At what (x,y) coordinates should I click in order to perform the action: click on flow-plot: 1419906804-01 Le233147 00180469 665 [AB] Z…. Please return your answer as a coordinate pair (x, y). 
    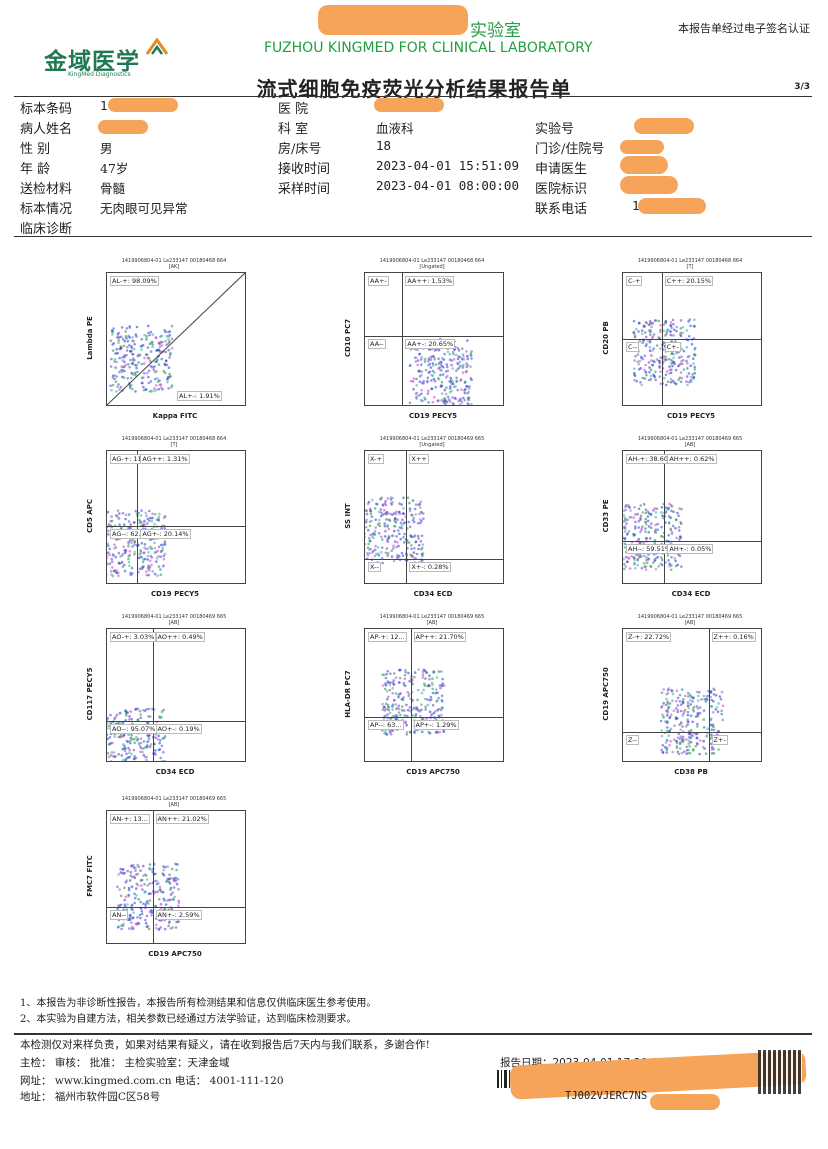
    Looking at the image, I should click on (690, 699).